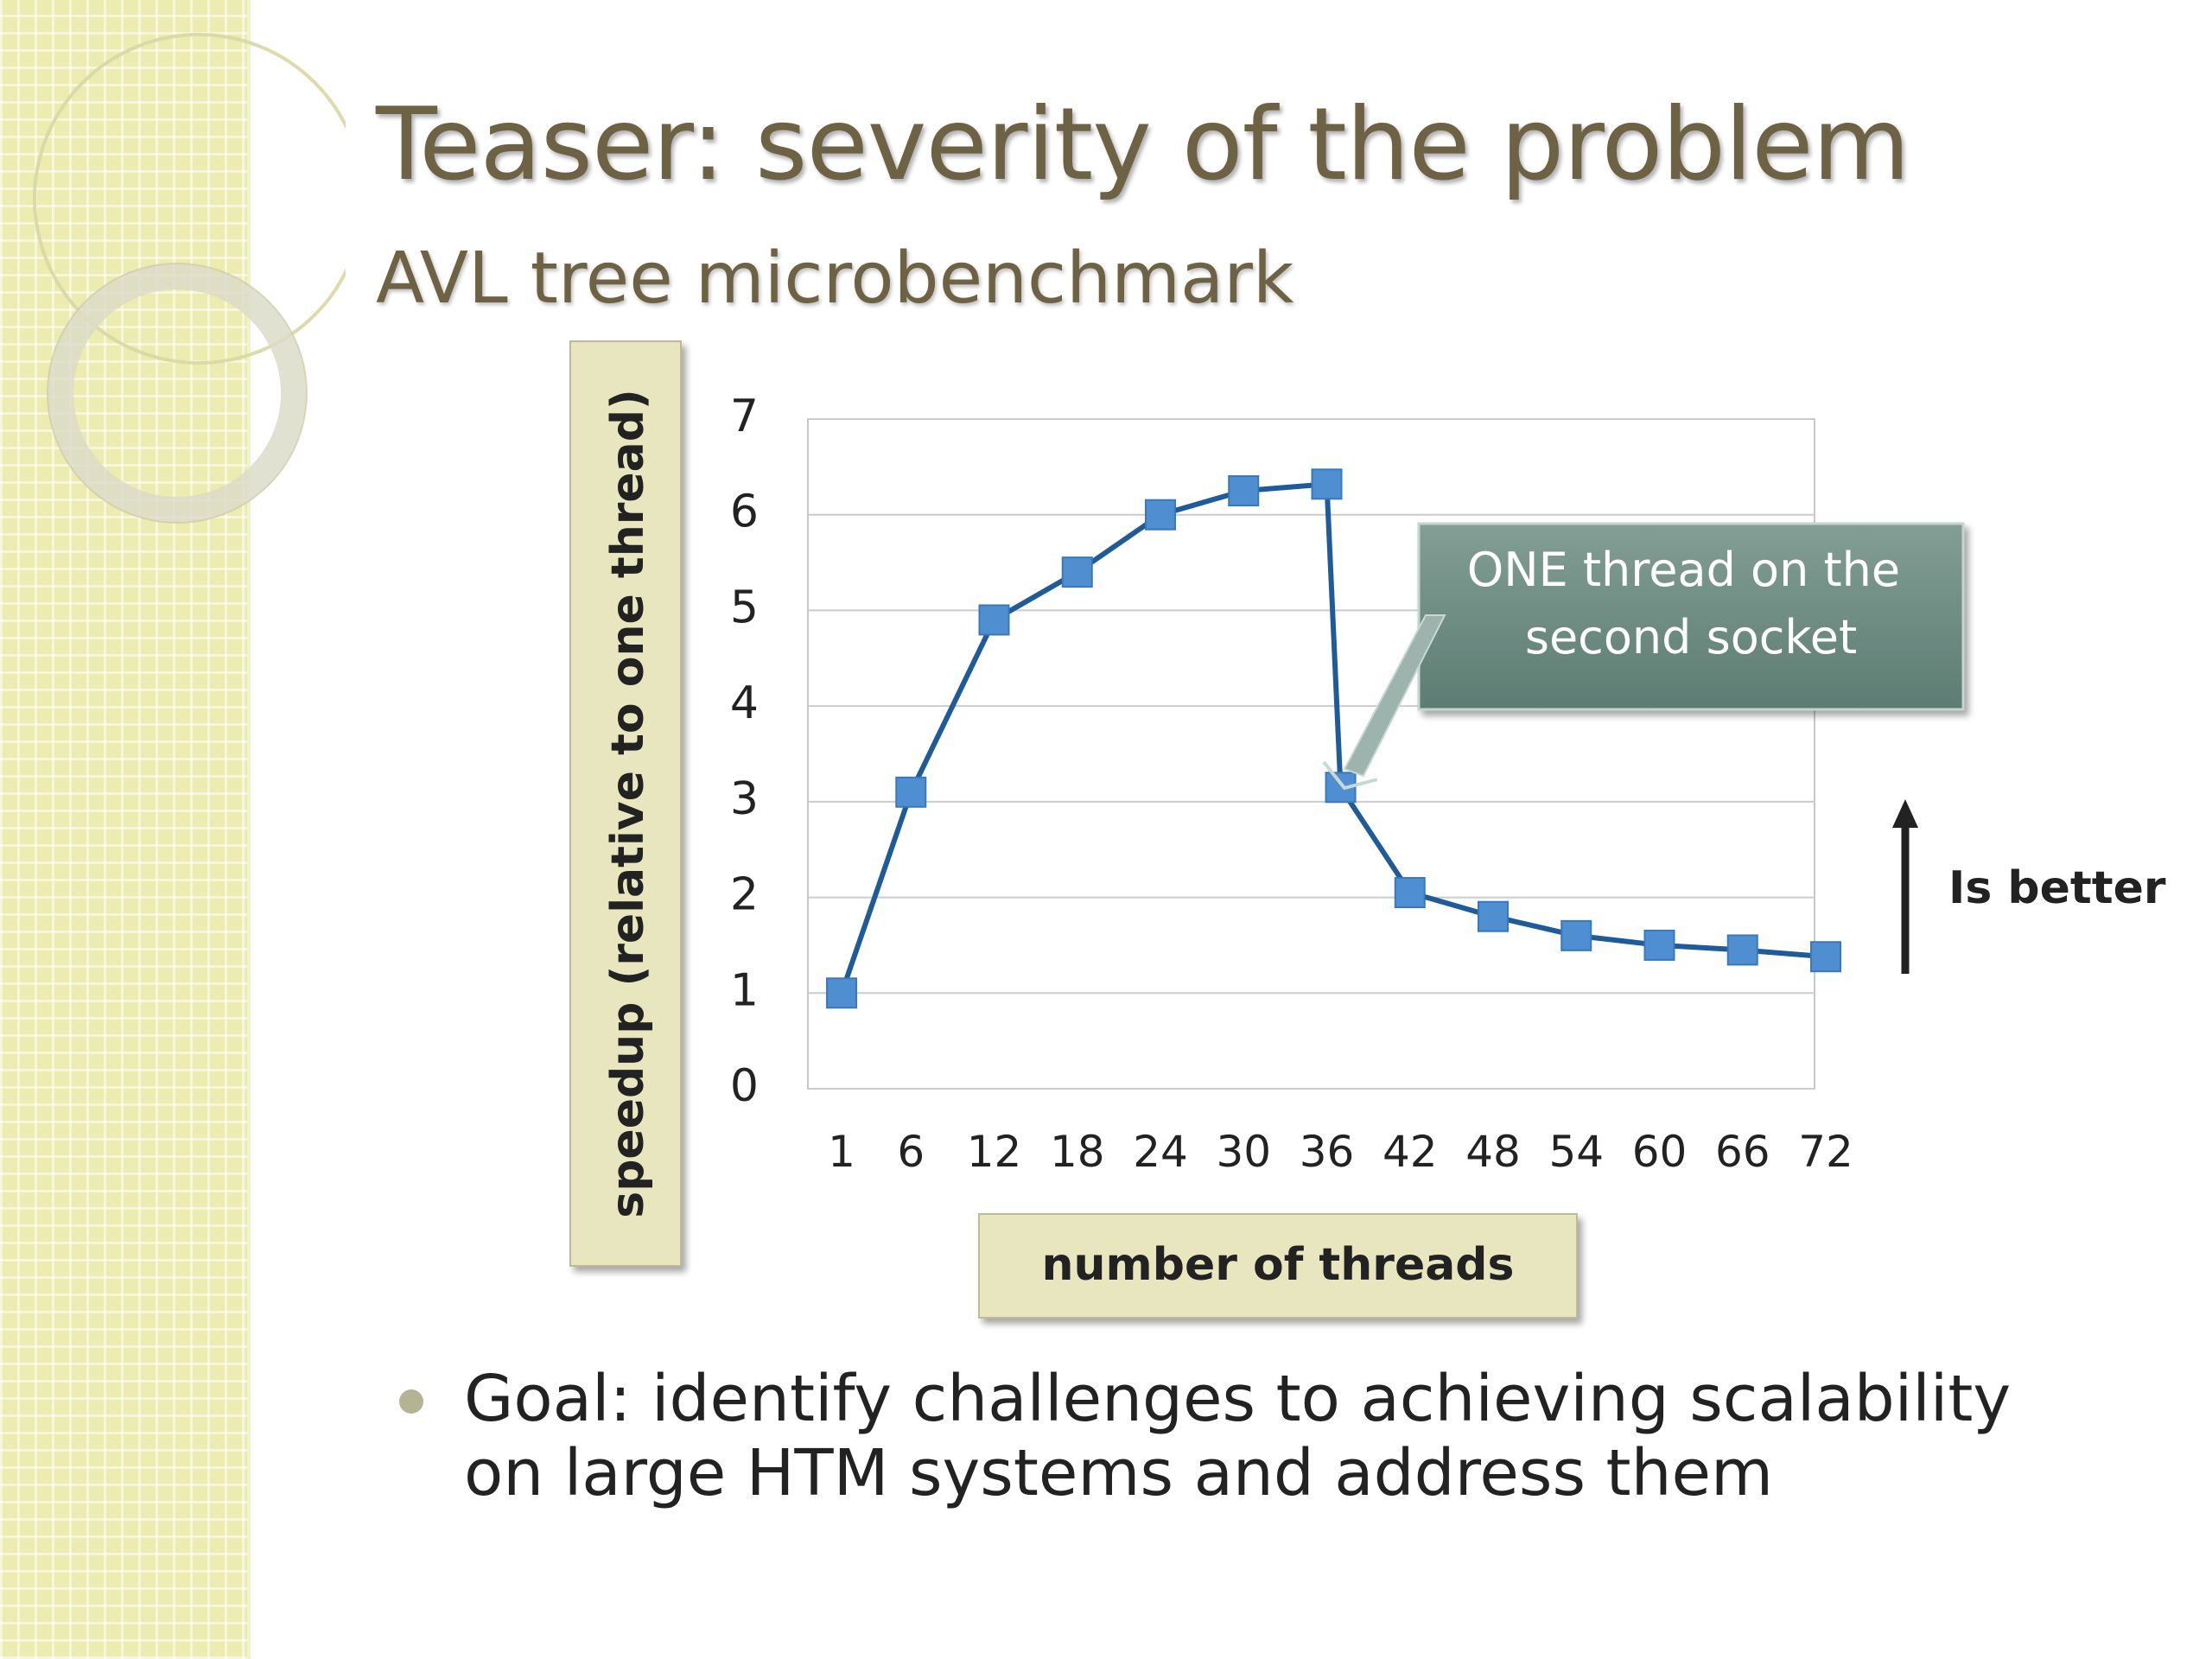  What do you see at coordinates (411, 1401) in the screenshot?
I see `bullet-marker` at bounding box center [411, 1401].